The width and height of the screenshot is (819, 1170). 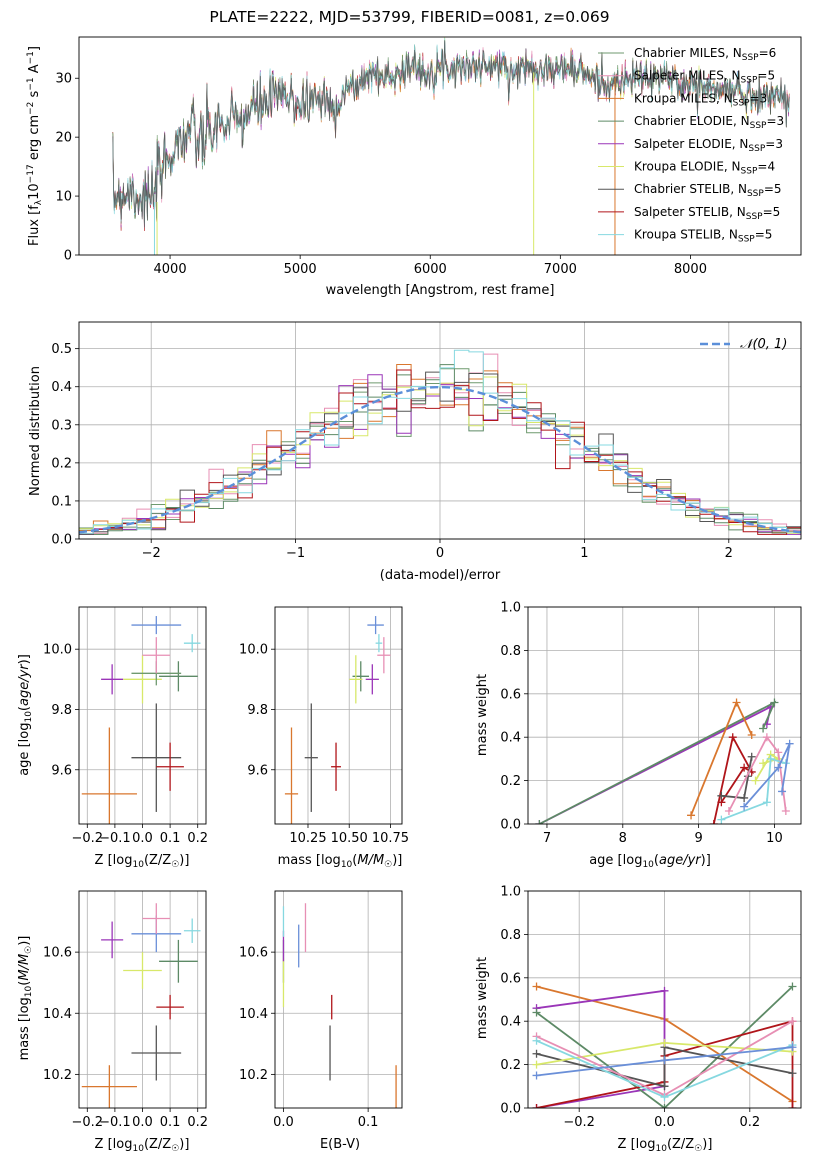 I want to click on x-tick-label: 10.50, so click(x=349, y=838).